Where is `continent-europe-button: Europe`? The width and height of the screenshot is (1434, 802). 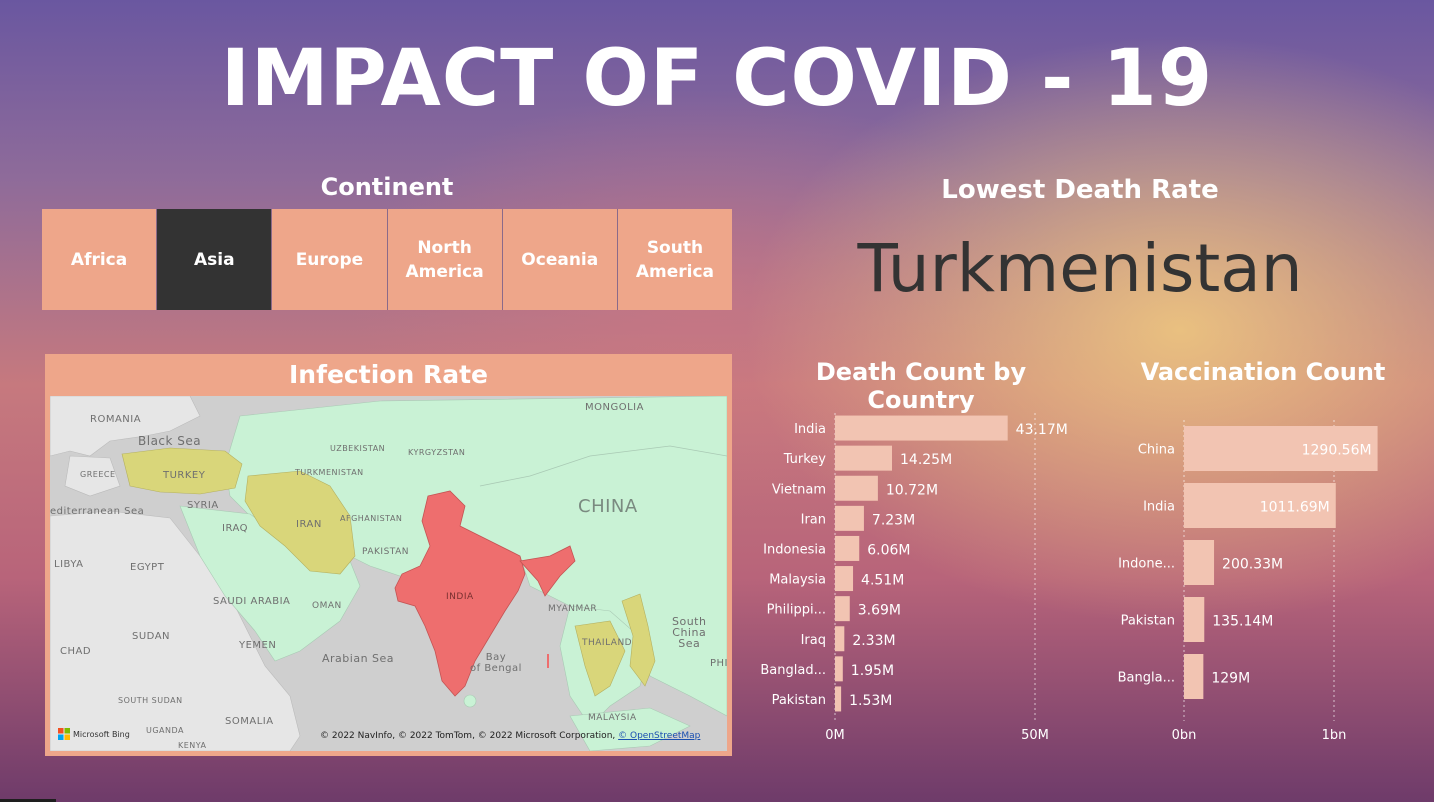
continent-europe-button: Europe is located at coordinates (330, 259).